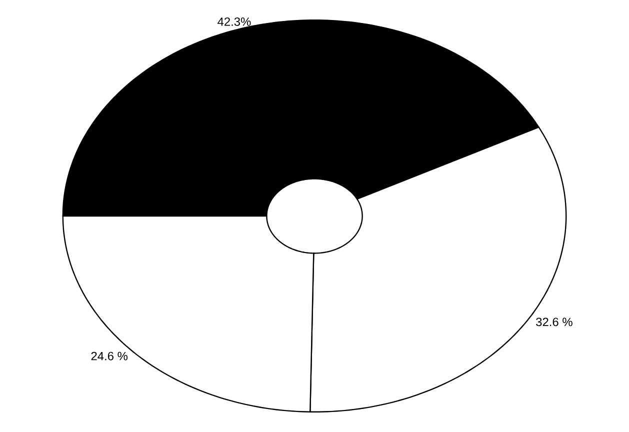 This screenshot has width=629, height=432. I want to click on data-label: 42.3%, so click(234, 21).